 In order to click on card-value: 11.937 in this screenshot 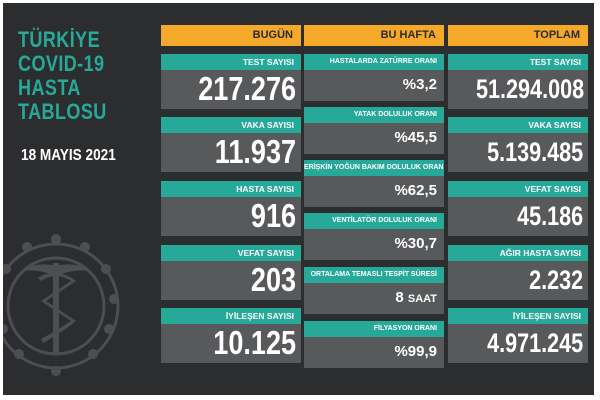, I will do `click(255, 151)`.